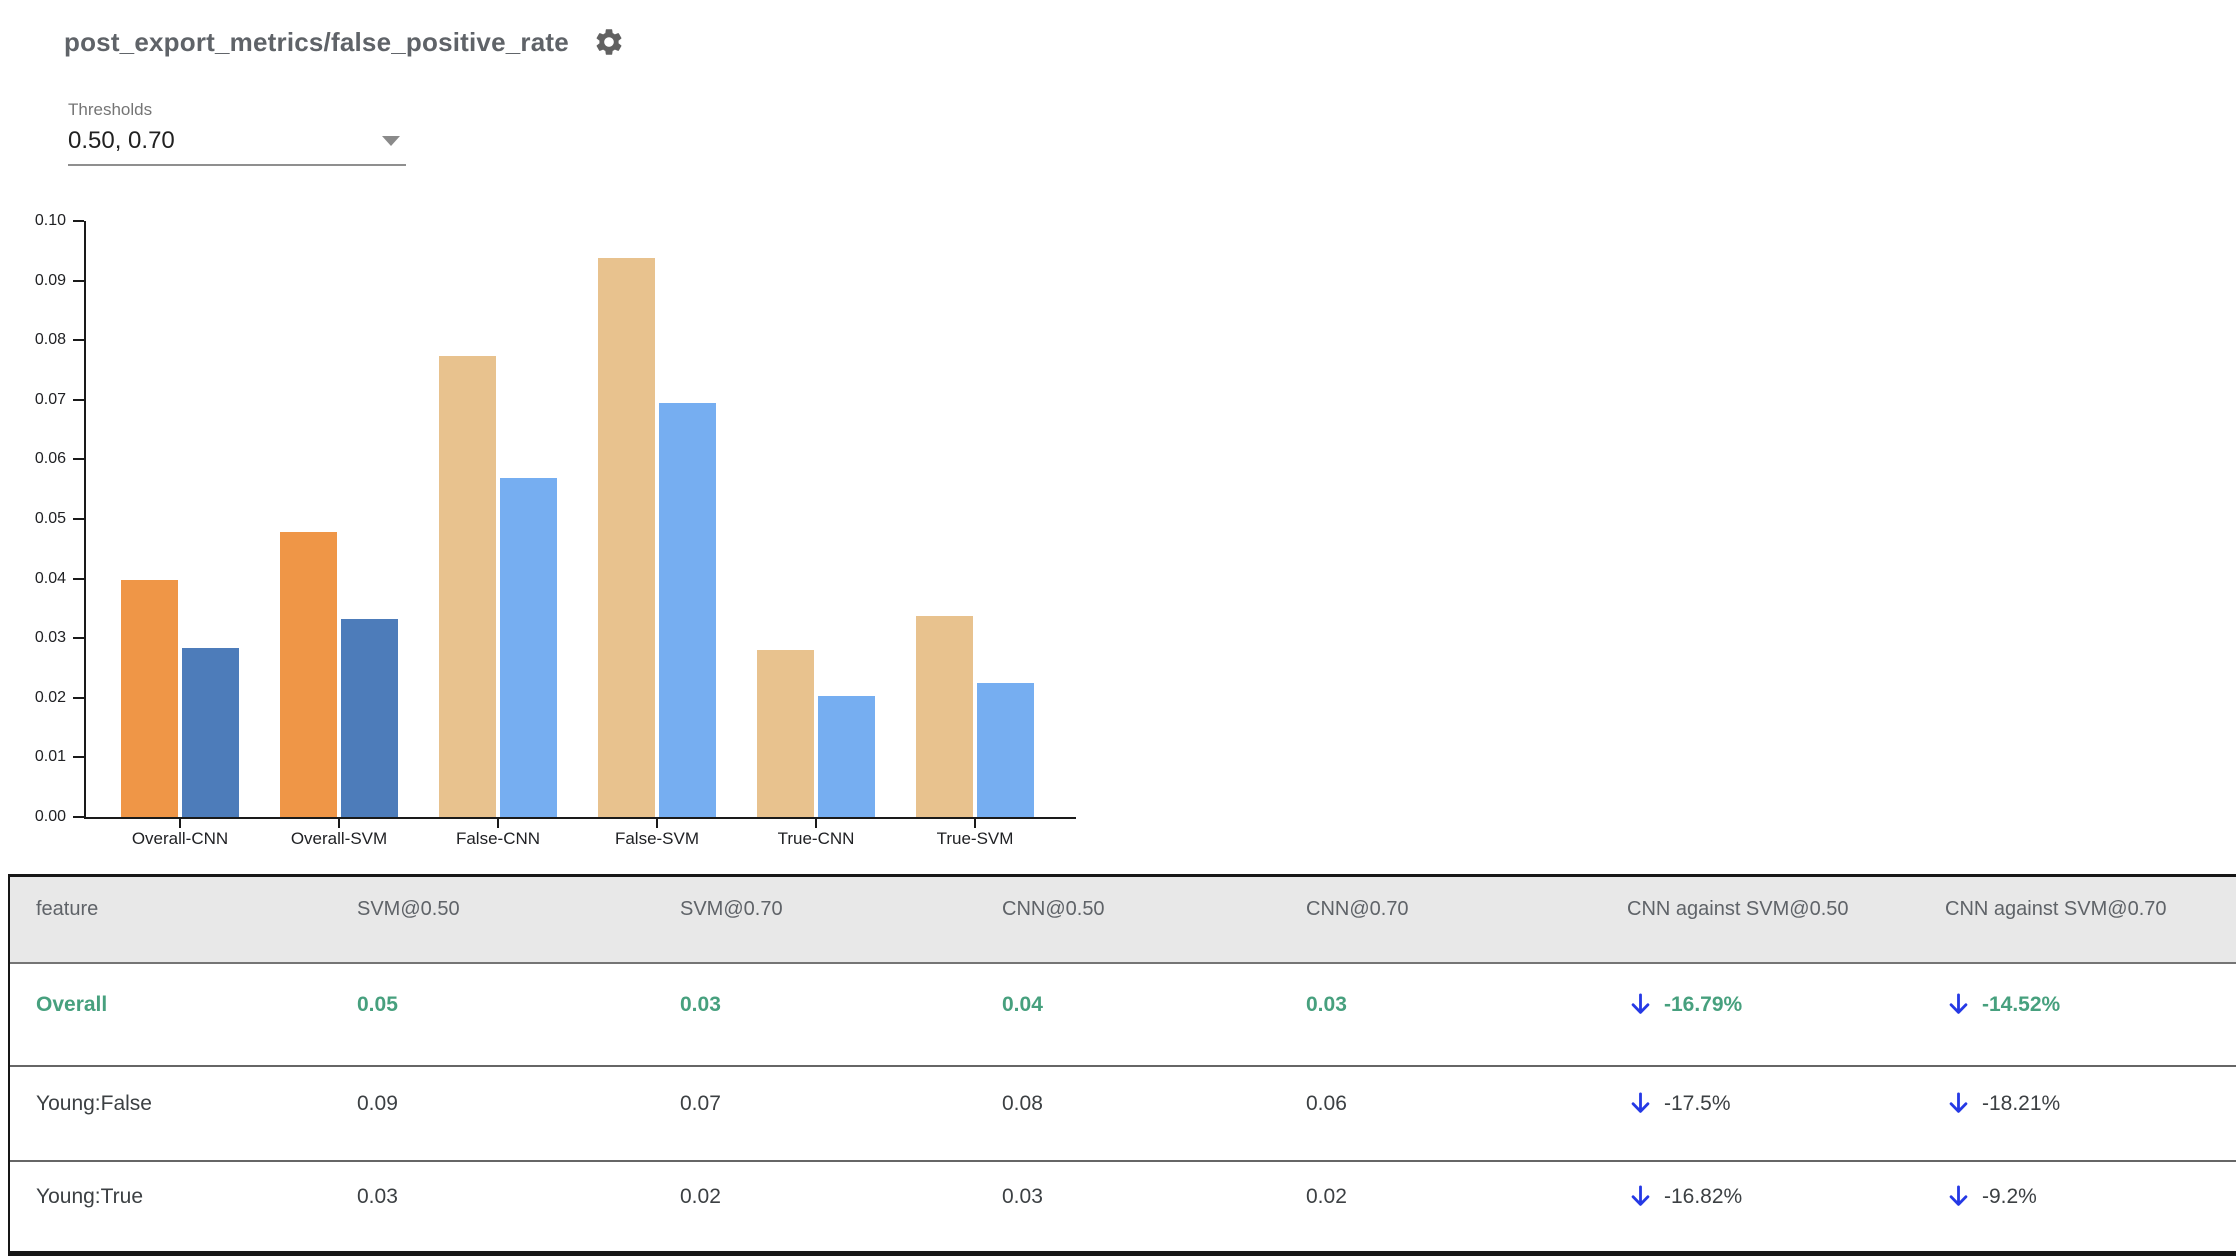  I want to click on thresholds-select: Thresholds 0.50, 0.70, so click(237, 133).